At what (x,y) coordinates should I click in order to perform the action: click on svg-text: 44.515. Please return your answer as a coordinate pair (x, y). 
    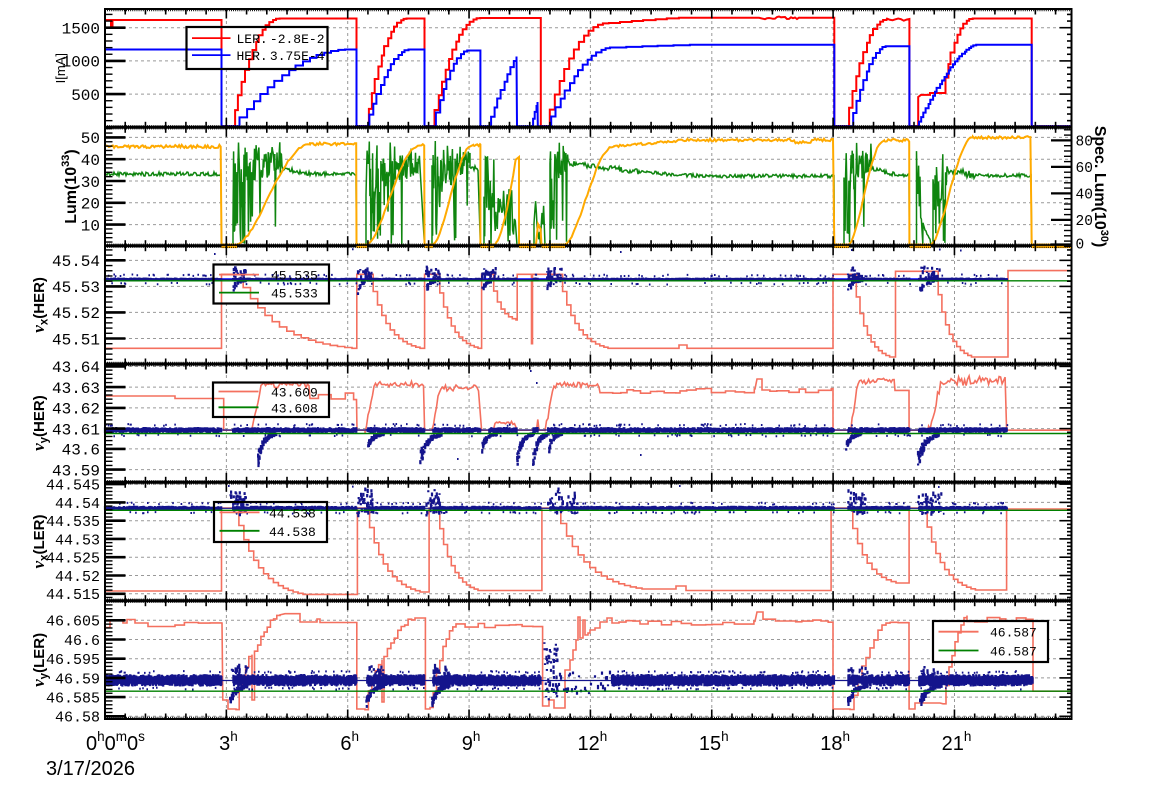
    Looking at the image, I should click on (73, 595).